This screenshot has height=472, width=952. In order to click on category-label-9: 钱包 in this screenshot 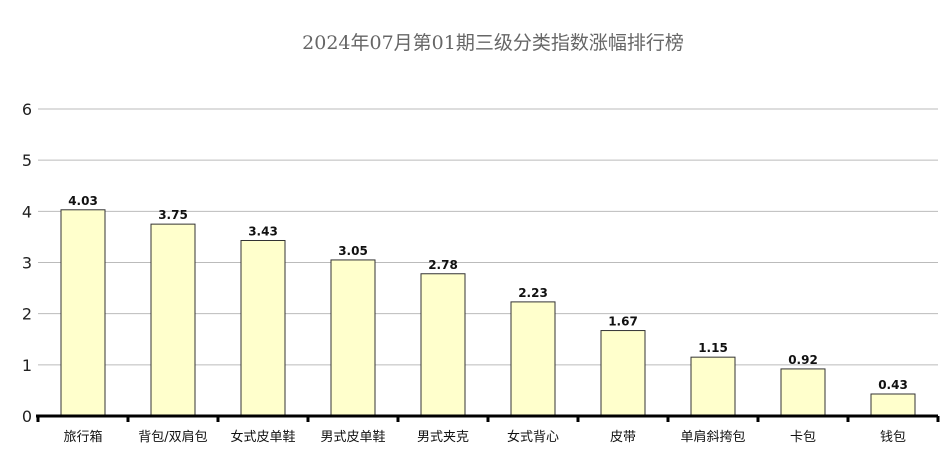, I will do `click(893, 437)`.